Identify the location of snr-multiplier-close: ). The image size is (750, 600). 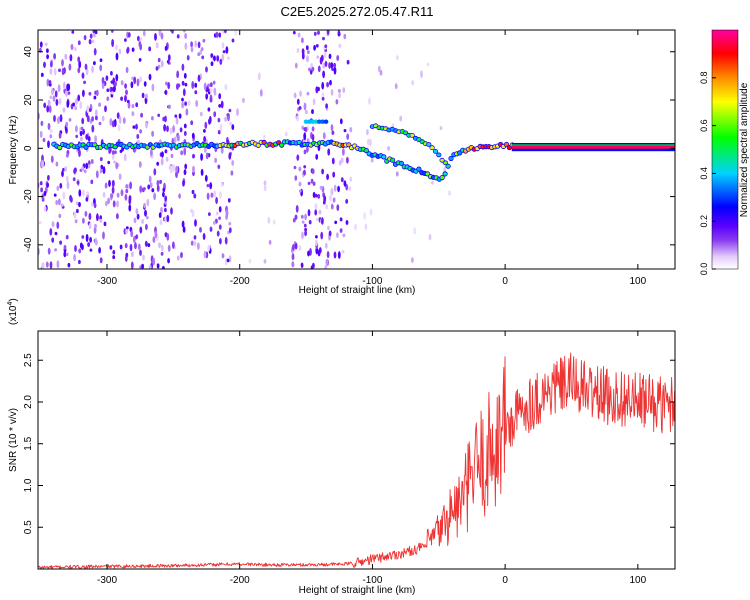
(13, 299).